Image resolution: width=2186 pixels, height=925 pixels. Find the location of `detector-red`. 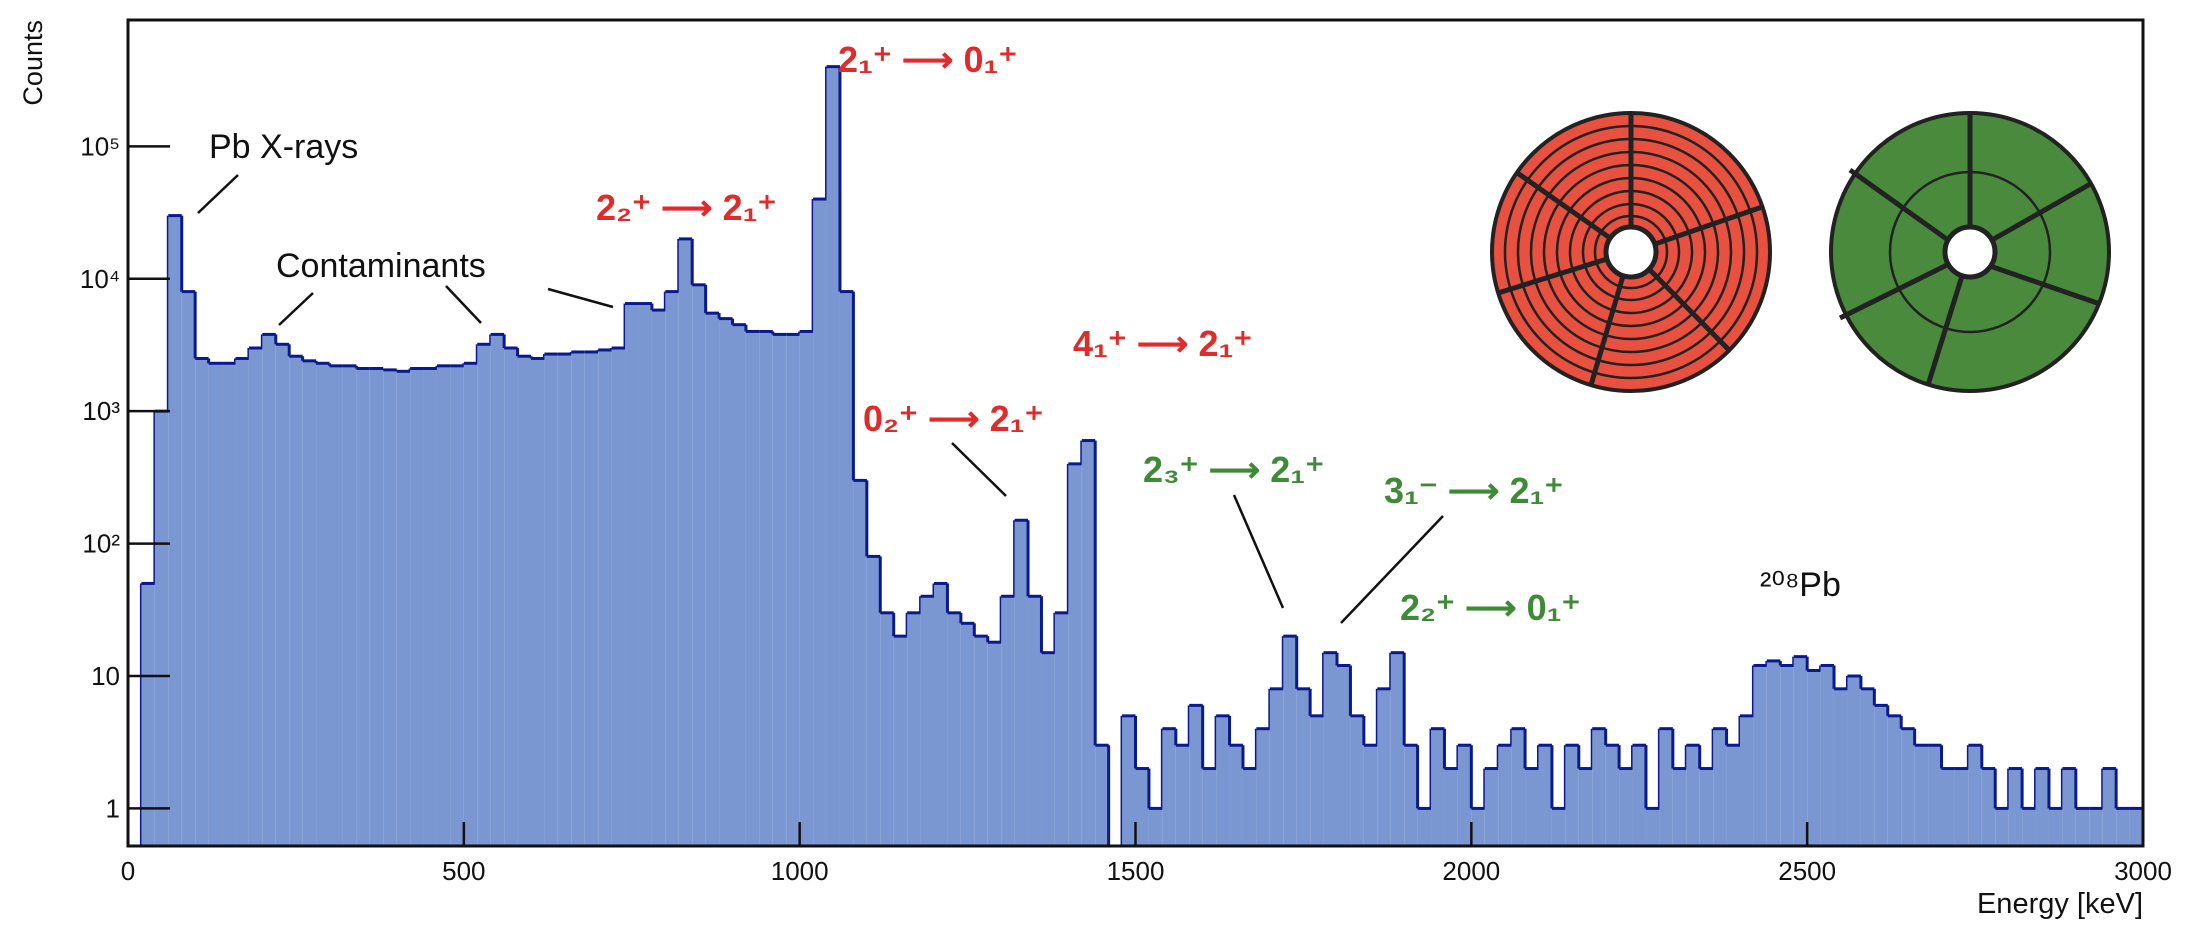

detector-red is located at coordinates (1631, 252).